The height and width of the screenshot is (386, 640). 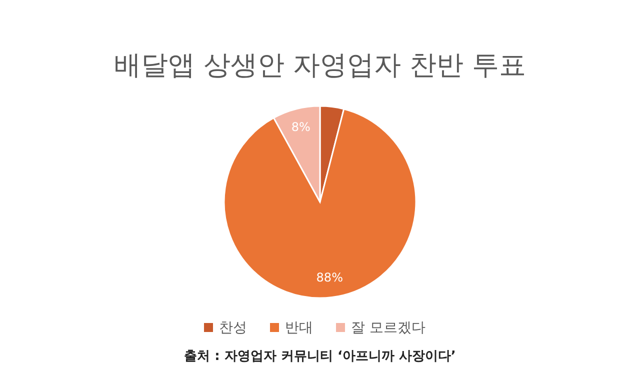 I want to click on source-note: 출처 : 자영업자 커뮤니티 ‘아프니까 사장이다’, so click(x=320, y=356).